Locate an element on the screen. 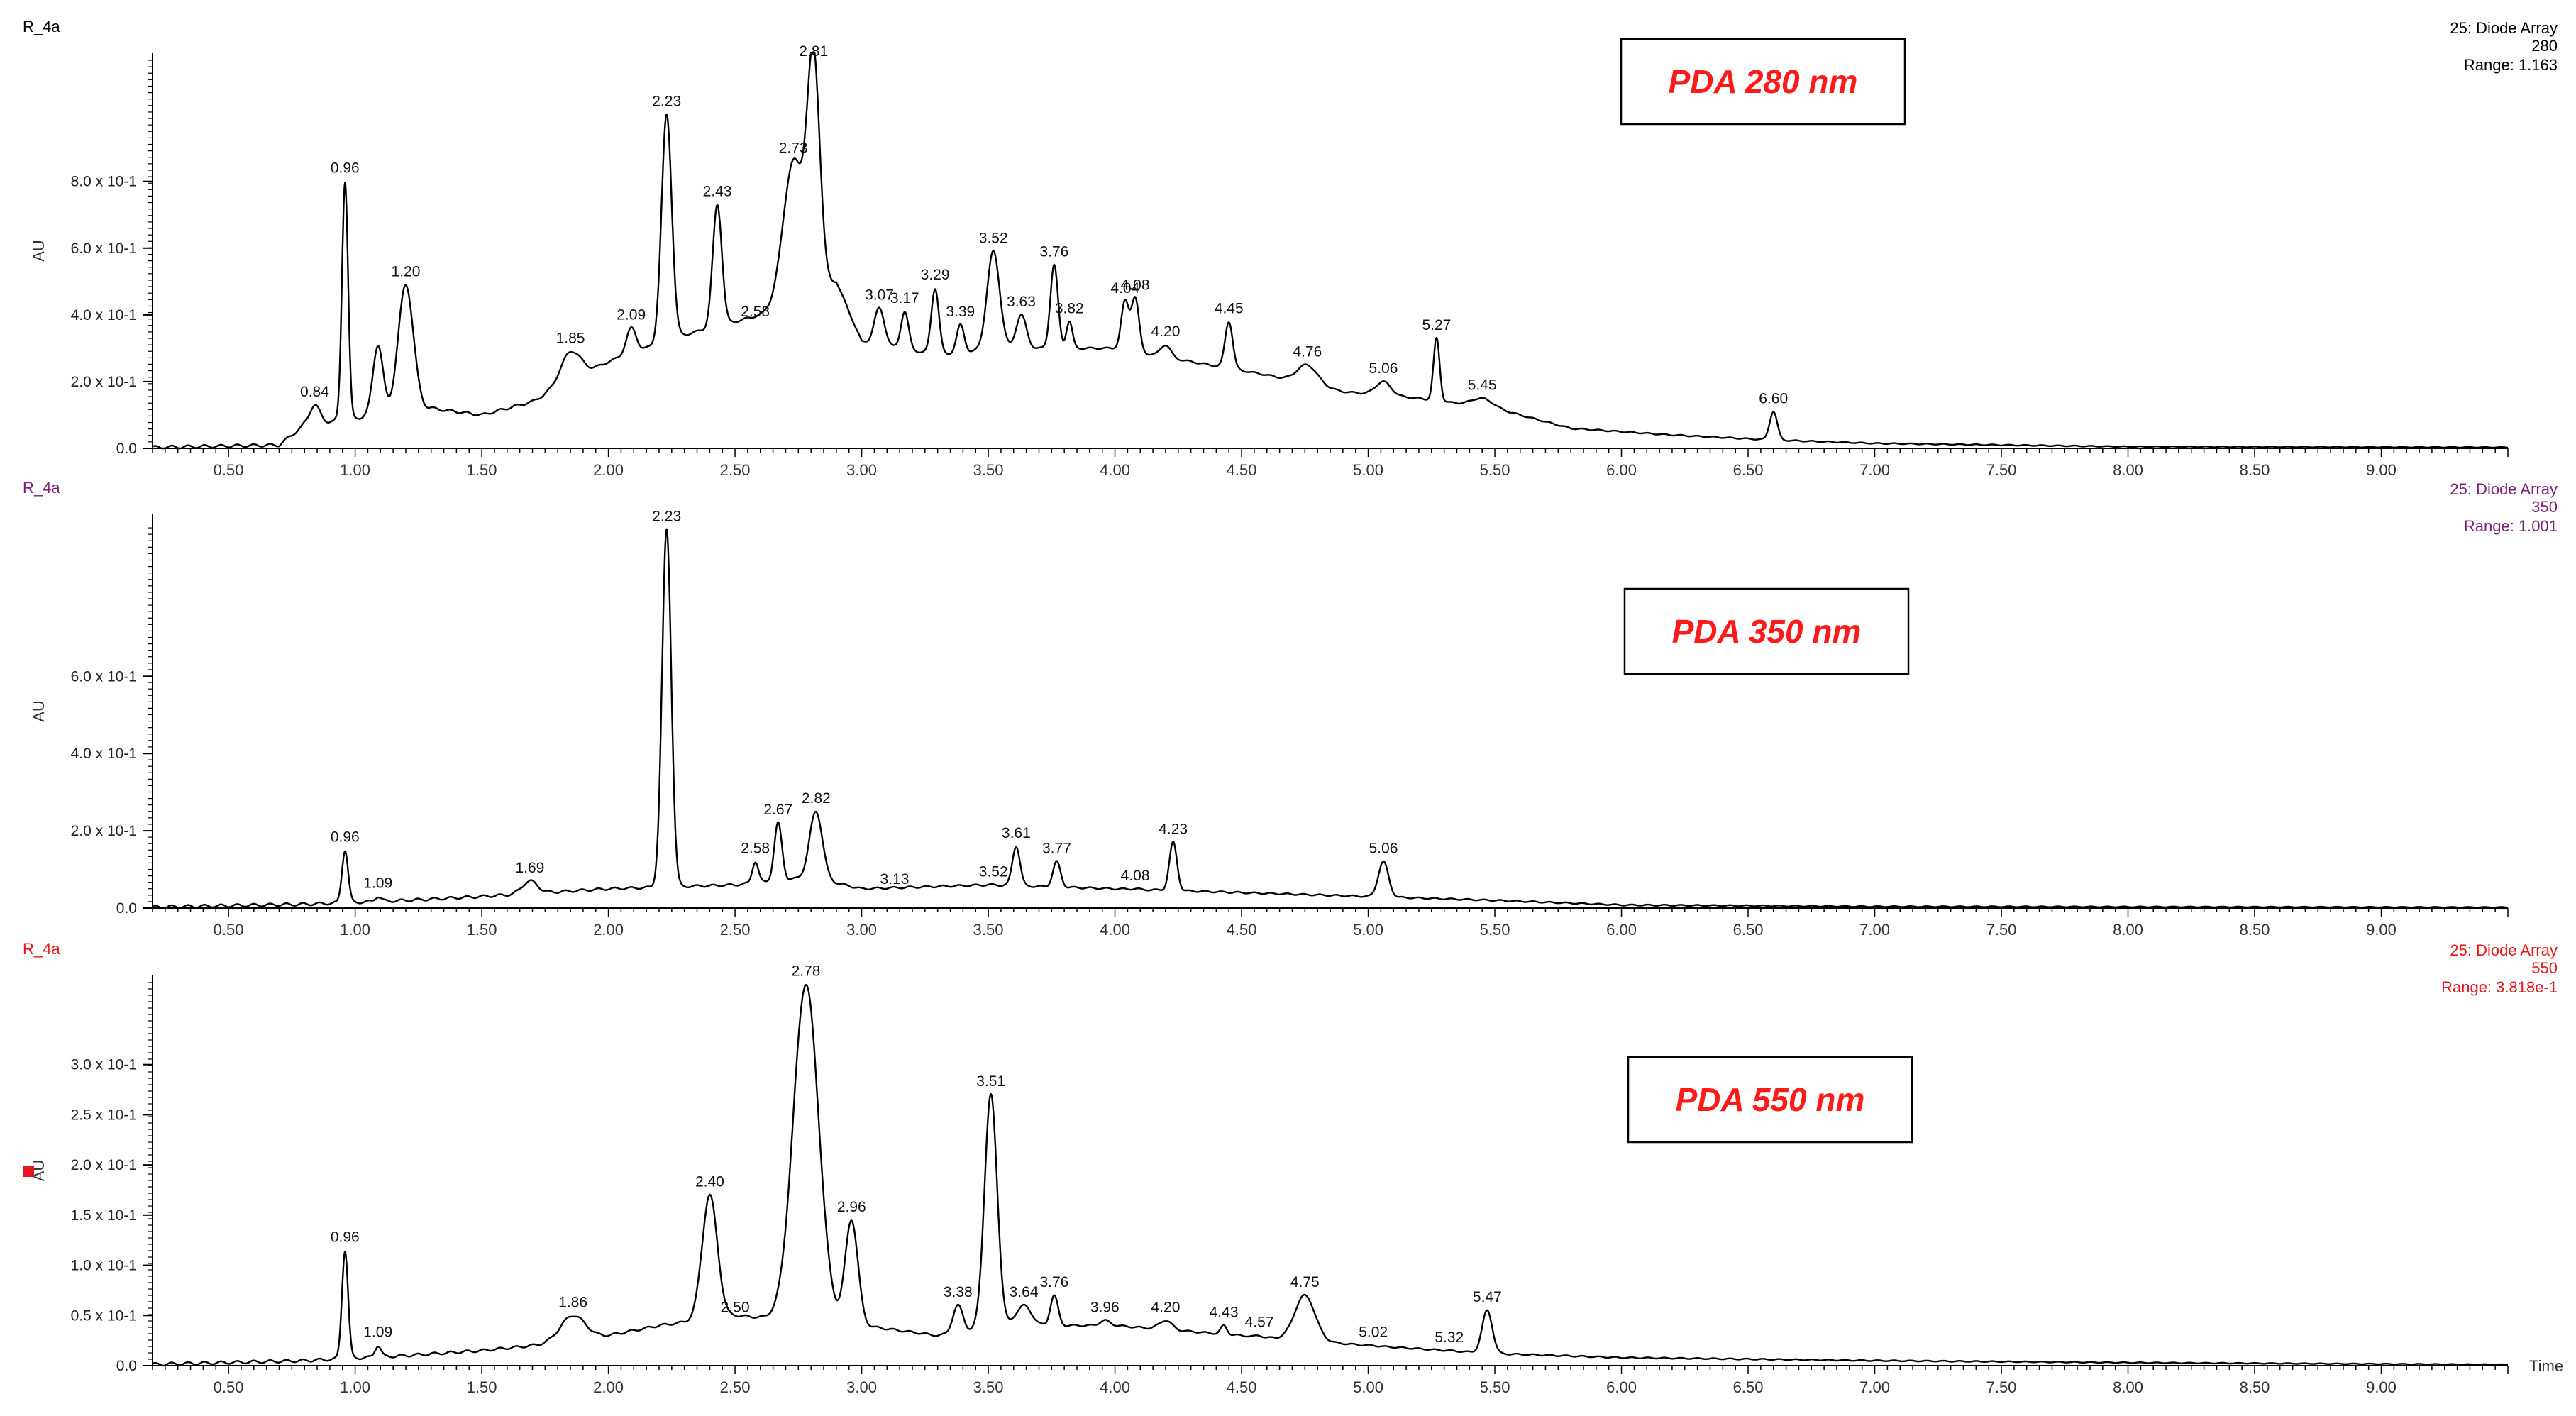 This screenshot has width=2576, height=1416. peak-label: 2.78 is located at coordinates (806, 972).